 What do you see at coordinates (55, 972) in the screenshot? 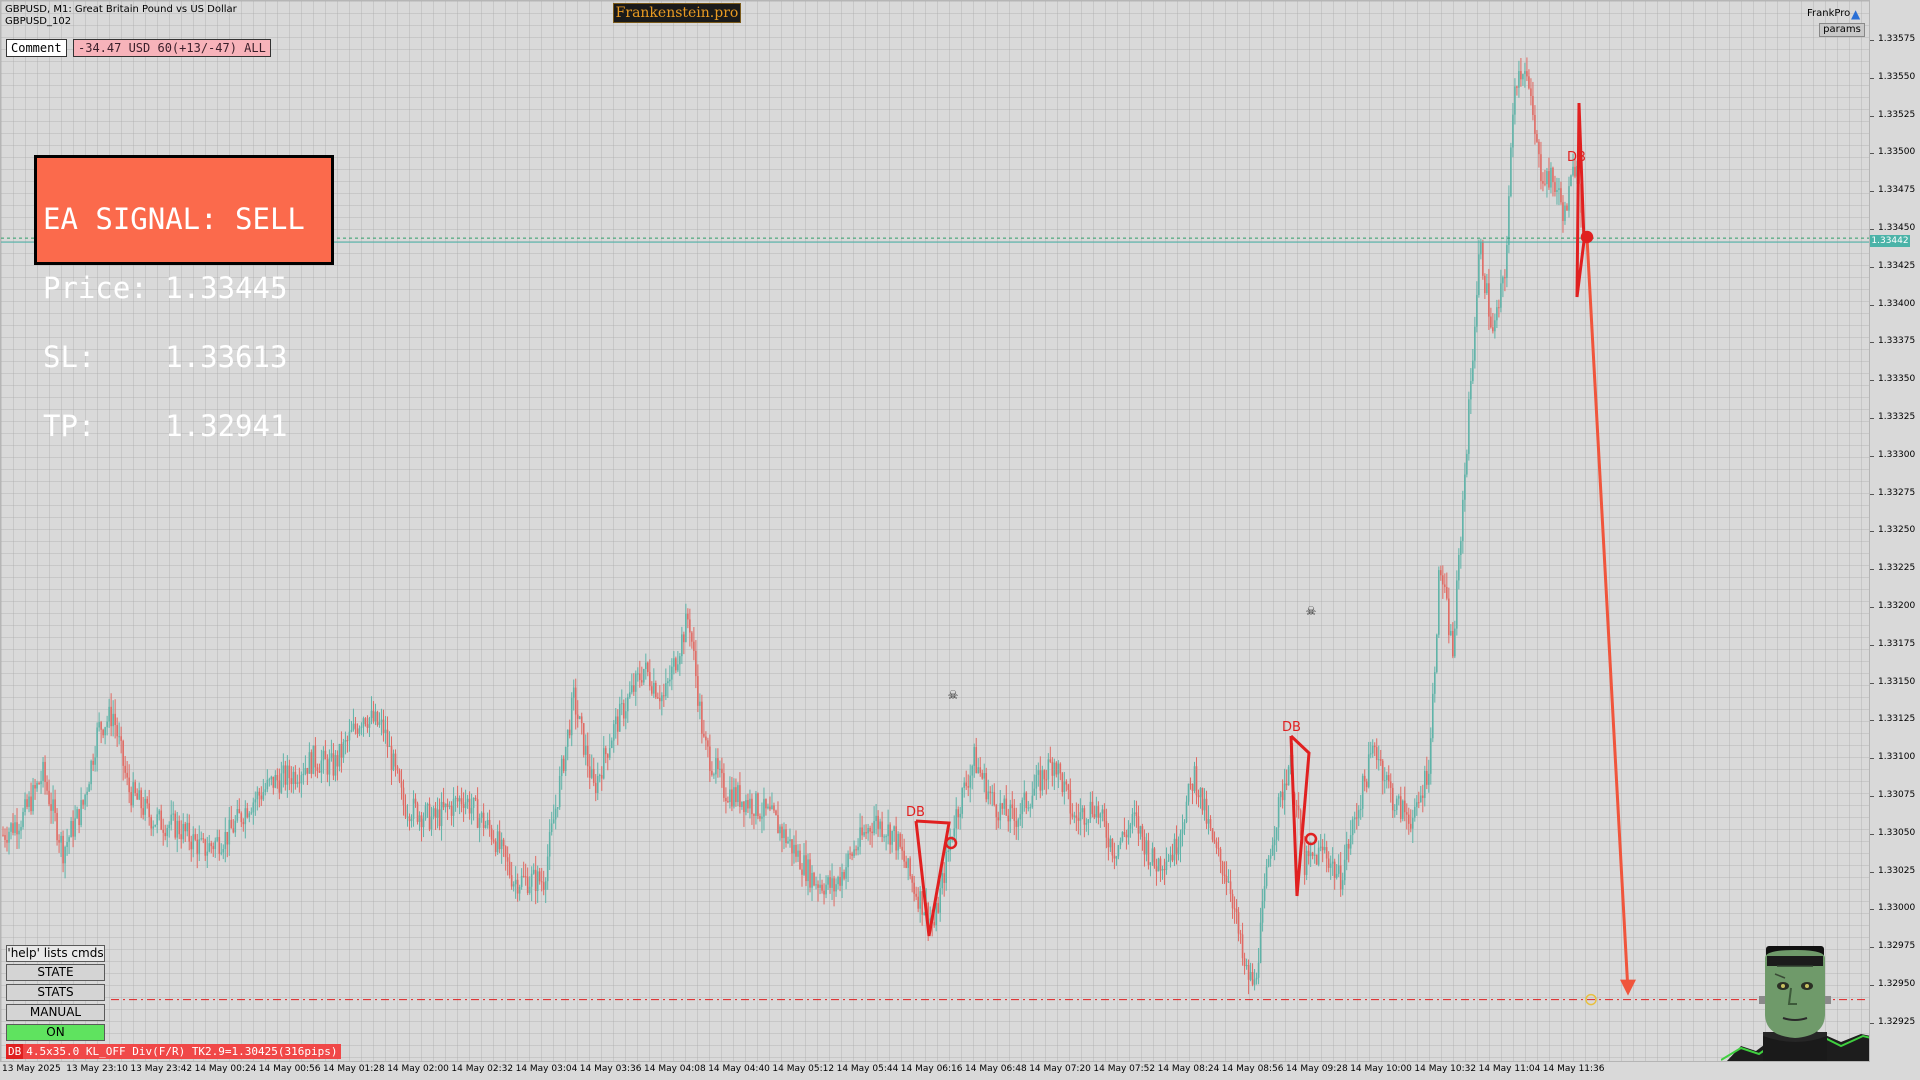
I see `state-button: STATE` at bounding box center [55, 972].